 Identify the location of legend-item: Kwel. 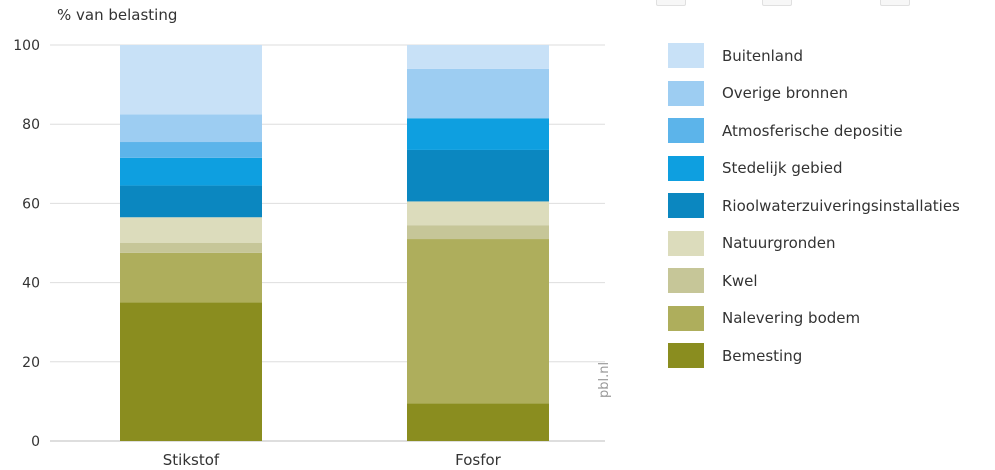
(829, 281).